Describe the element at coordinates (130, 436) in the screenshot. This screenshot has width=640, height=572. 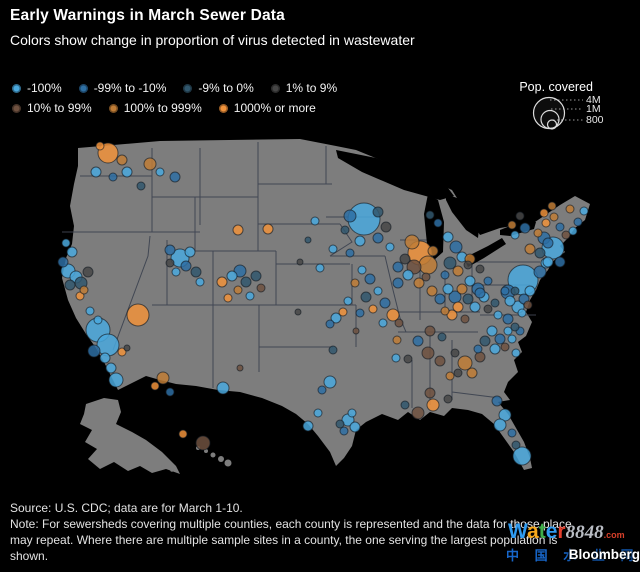
I see `alaska-inset` at that location.